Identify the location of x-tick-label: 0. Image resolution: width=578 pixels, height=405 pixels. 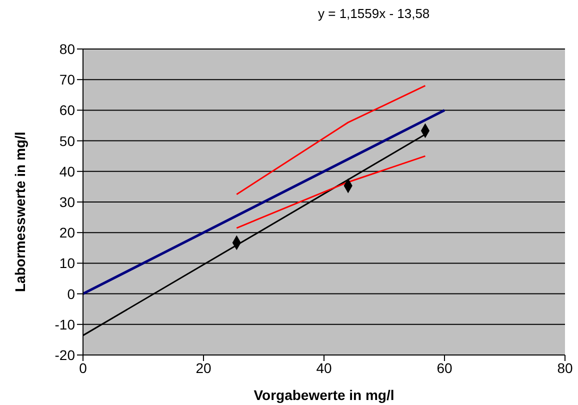
(83, 368).